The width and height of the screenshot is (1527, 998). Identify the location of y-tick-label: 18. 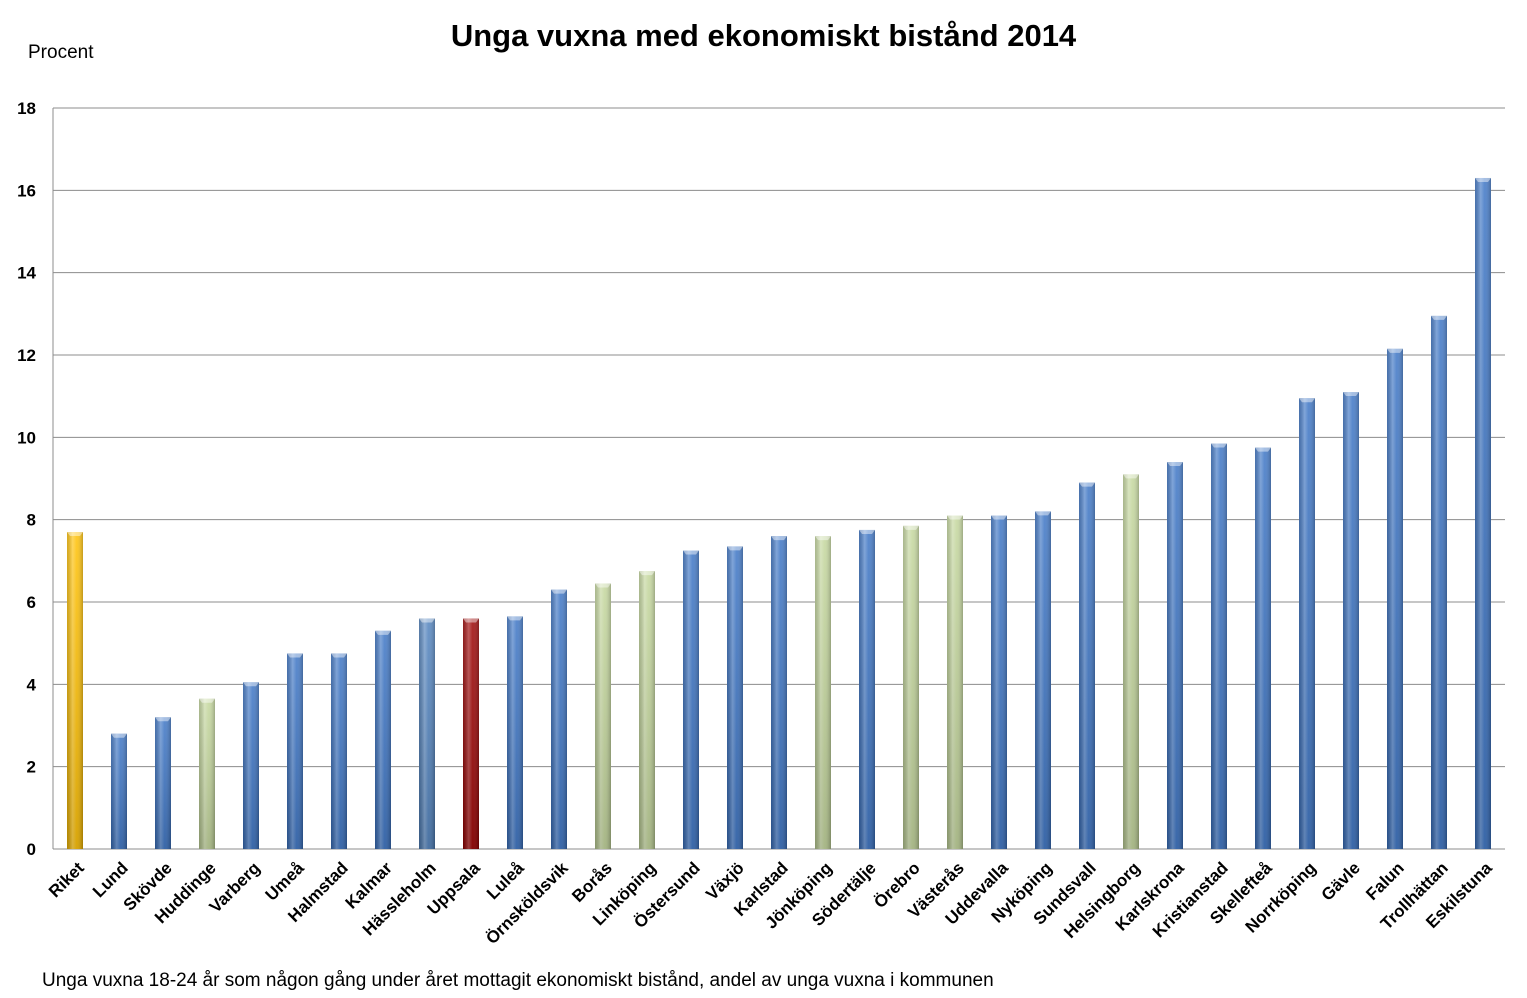
(26, 108).